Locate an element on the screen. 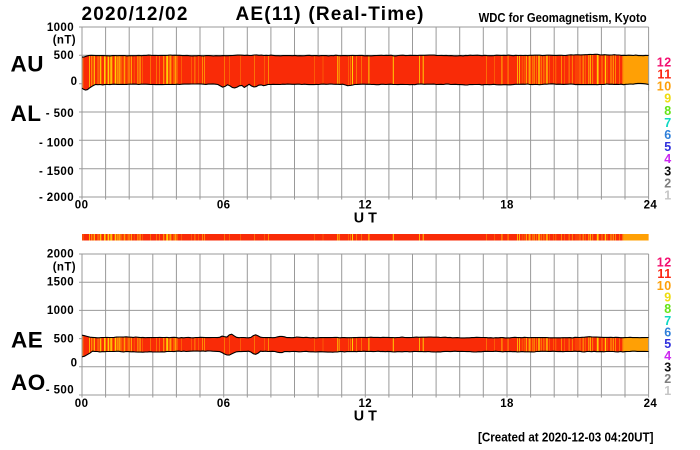 Image resolution: width=700 pixels, height=450 pixels. svg-text: AE(11) (Real-Time) is located at coordinates (330, 14).